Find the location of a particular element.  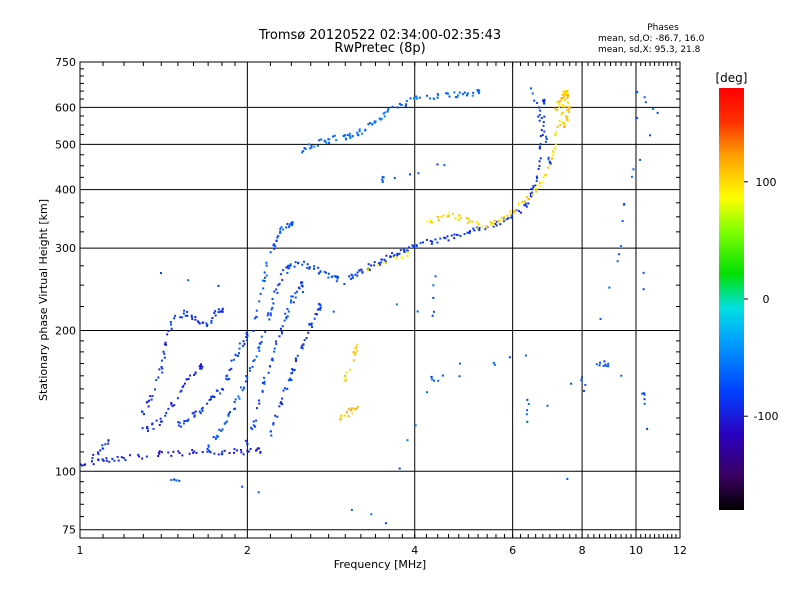

y-tick-label: 200 is located at coordinates (65, 330).